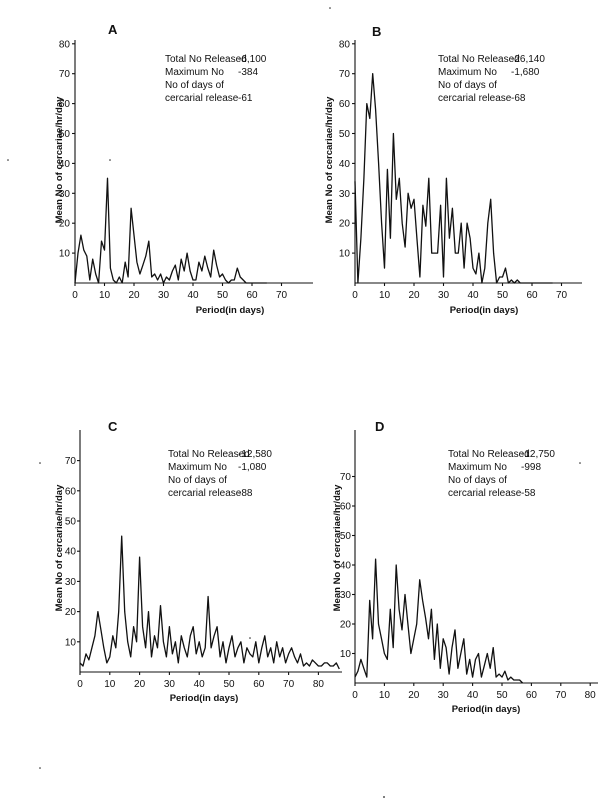  What do you see at coordinates (379, 426) in the screenshot?
I see `panel-letter: D` at bounding box center [379, 426].